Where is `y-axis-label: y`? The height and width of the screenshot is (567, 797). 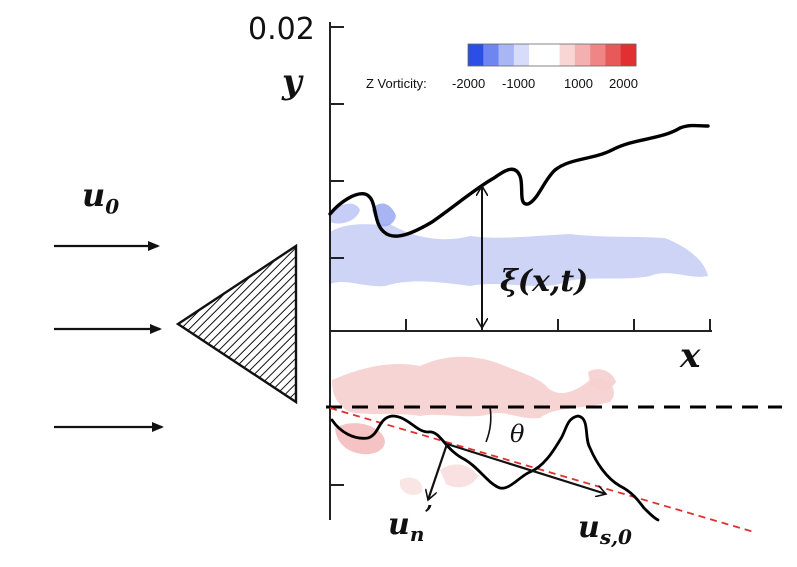
y-axis-label: y is located at coordinates (292, 82).